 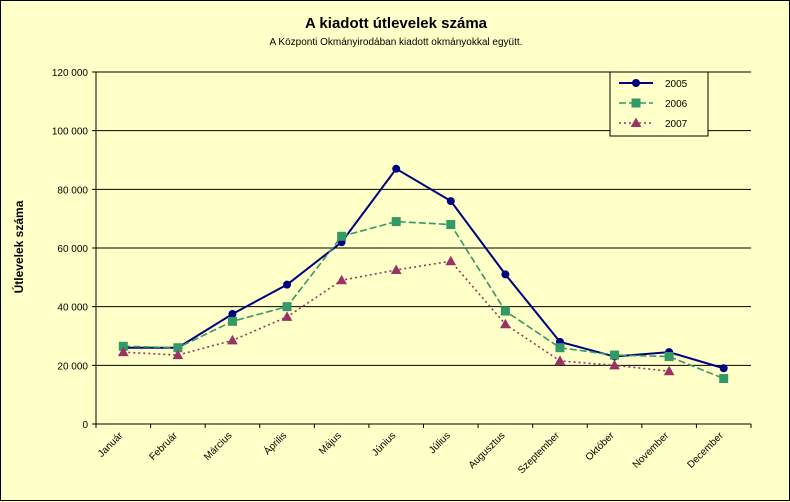 I want to click on y-tick-label: 20 000, so click(x=72, y=366).